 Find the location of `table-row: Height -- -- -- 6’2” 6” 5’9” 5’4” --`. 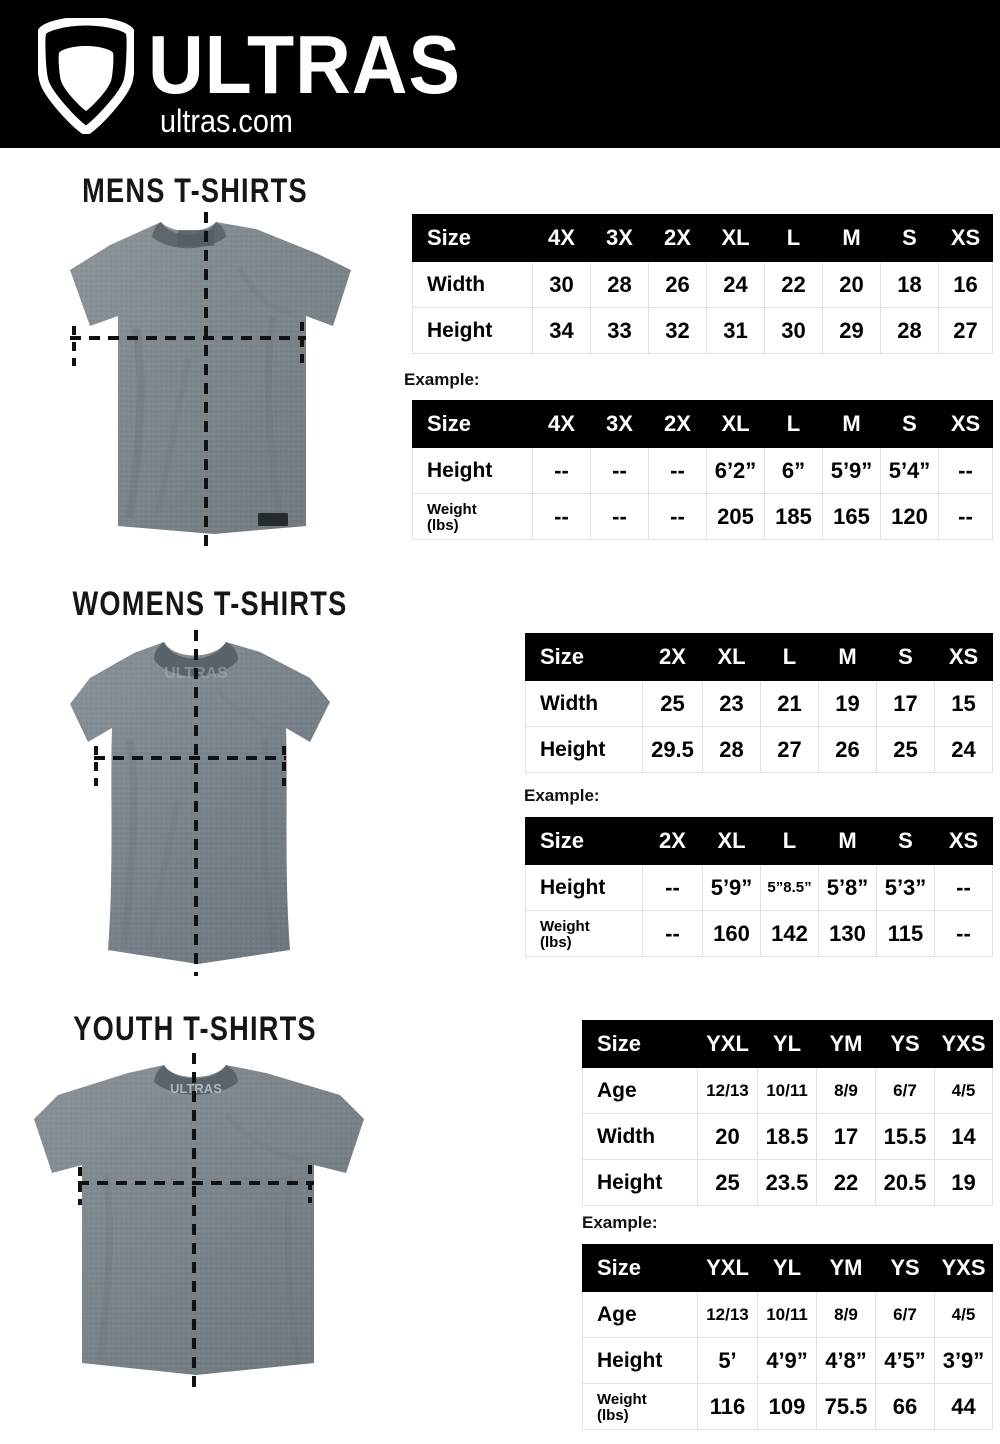

table-row: Height -- -- -- 6’2” 6” 5’9” 5’4” -- is located at coordinates (702, 470).